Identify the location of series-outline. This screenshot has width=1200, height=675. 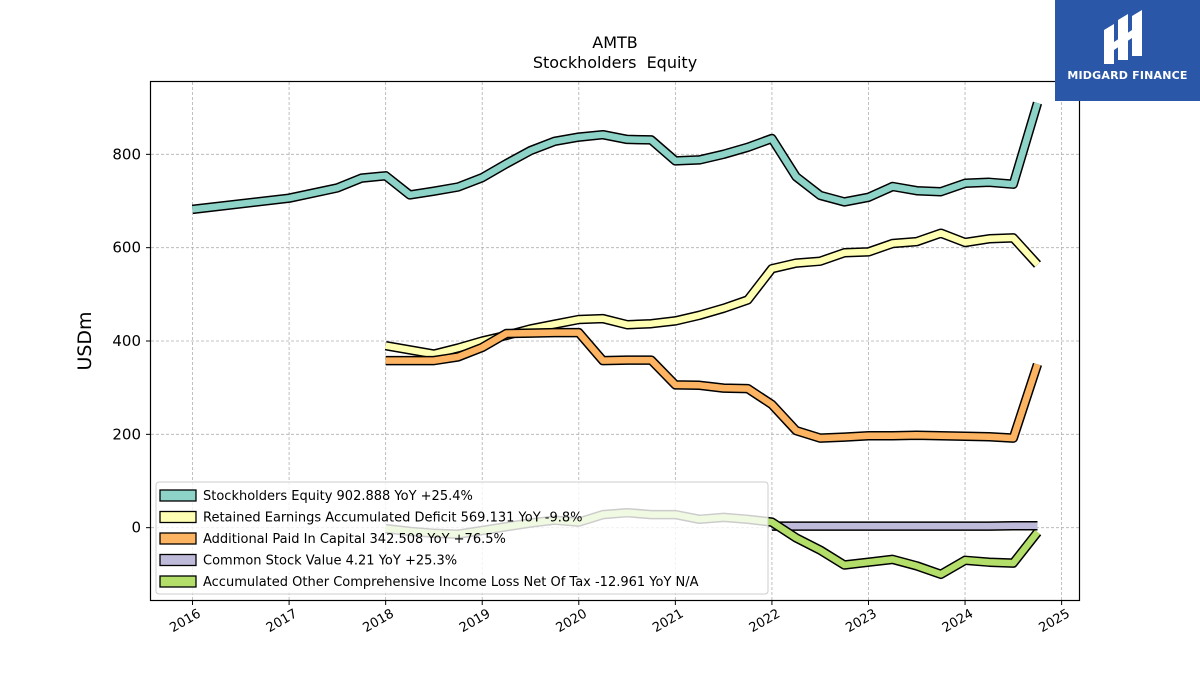
(713, 293).